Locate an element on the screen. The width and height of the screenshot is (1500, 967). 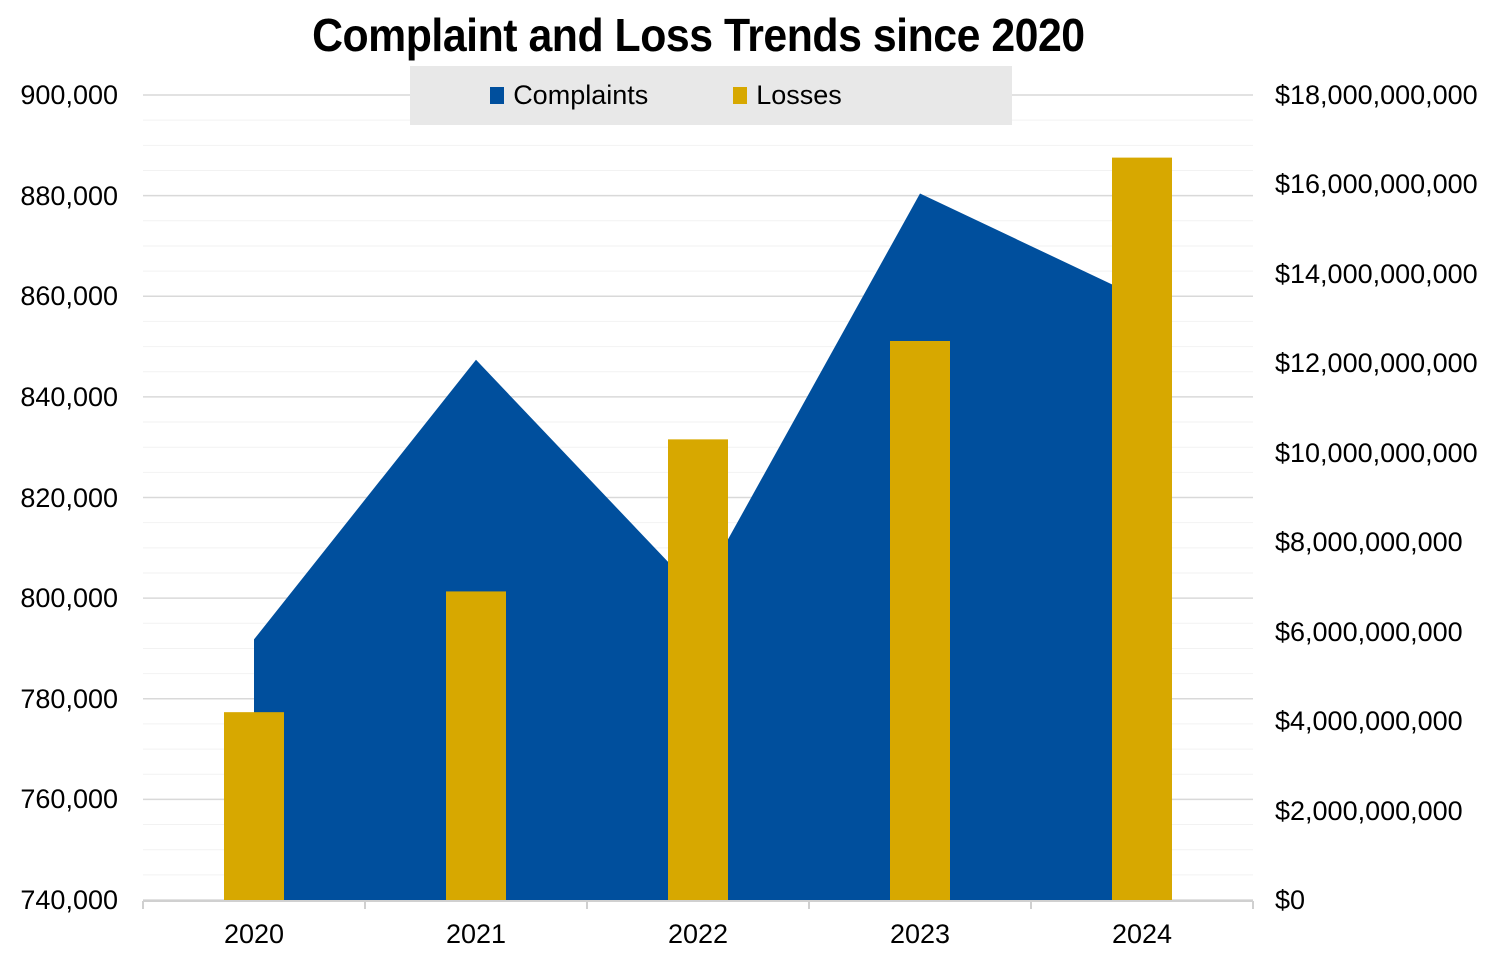
losses-bar-2023 is located at coordinates (920, 620).